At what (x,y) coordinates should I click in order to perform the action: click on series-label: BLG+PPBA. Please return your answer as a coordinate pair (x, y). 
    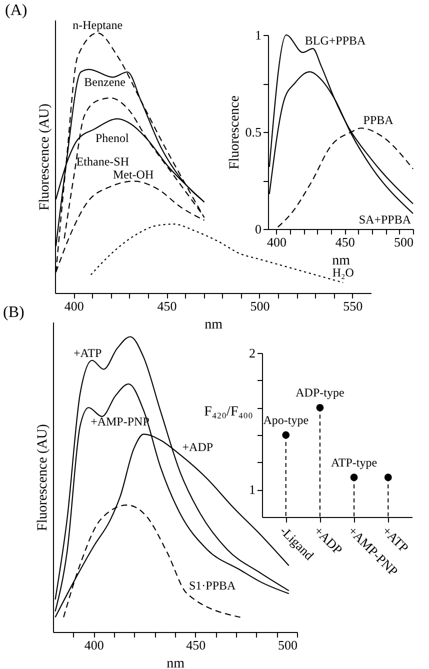
    Looking at the image, I should click on (335, 40).